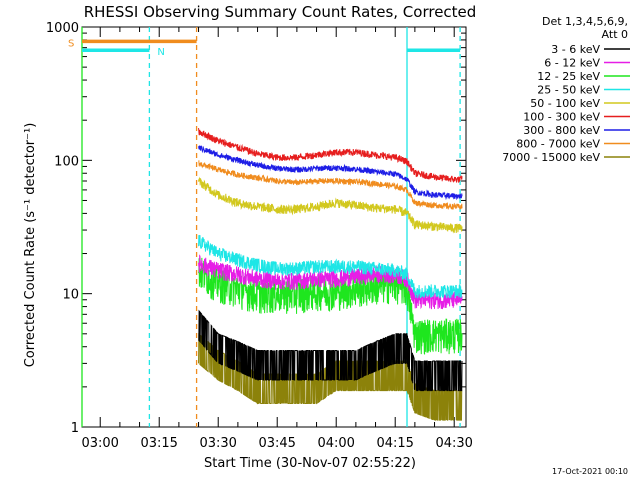 The width and height of the screenshot is (640, 480). I want to click on legend-label: 6 - 12 keV, so click(572, 63).